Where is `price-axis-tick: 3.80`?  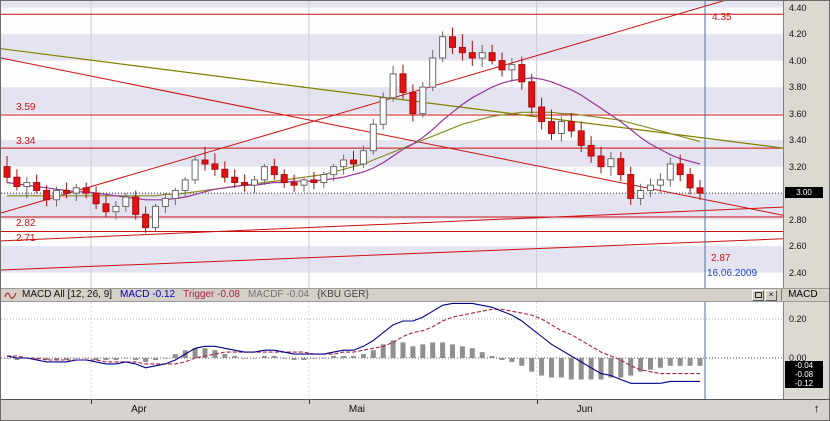 price-axis-tick: 3.80 is located at coordinates (798, 87).